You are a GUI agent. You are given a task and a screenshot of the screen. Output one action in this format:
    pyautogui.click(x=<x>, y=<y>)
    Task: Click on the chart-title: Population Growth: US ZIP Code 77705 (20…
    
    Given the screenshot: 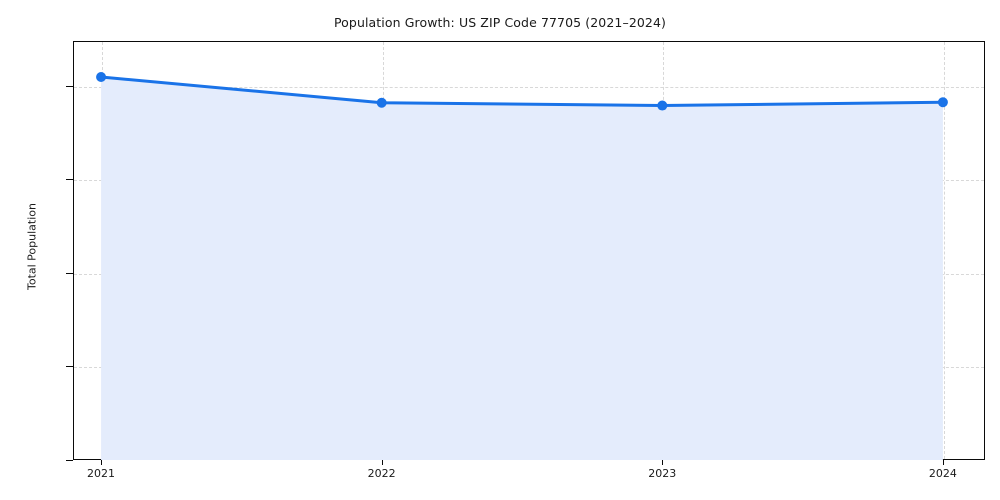 What is the action you would take?
    pyautogui.click(x=500, y=22)
    